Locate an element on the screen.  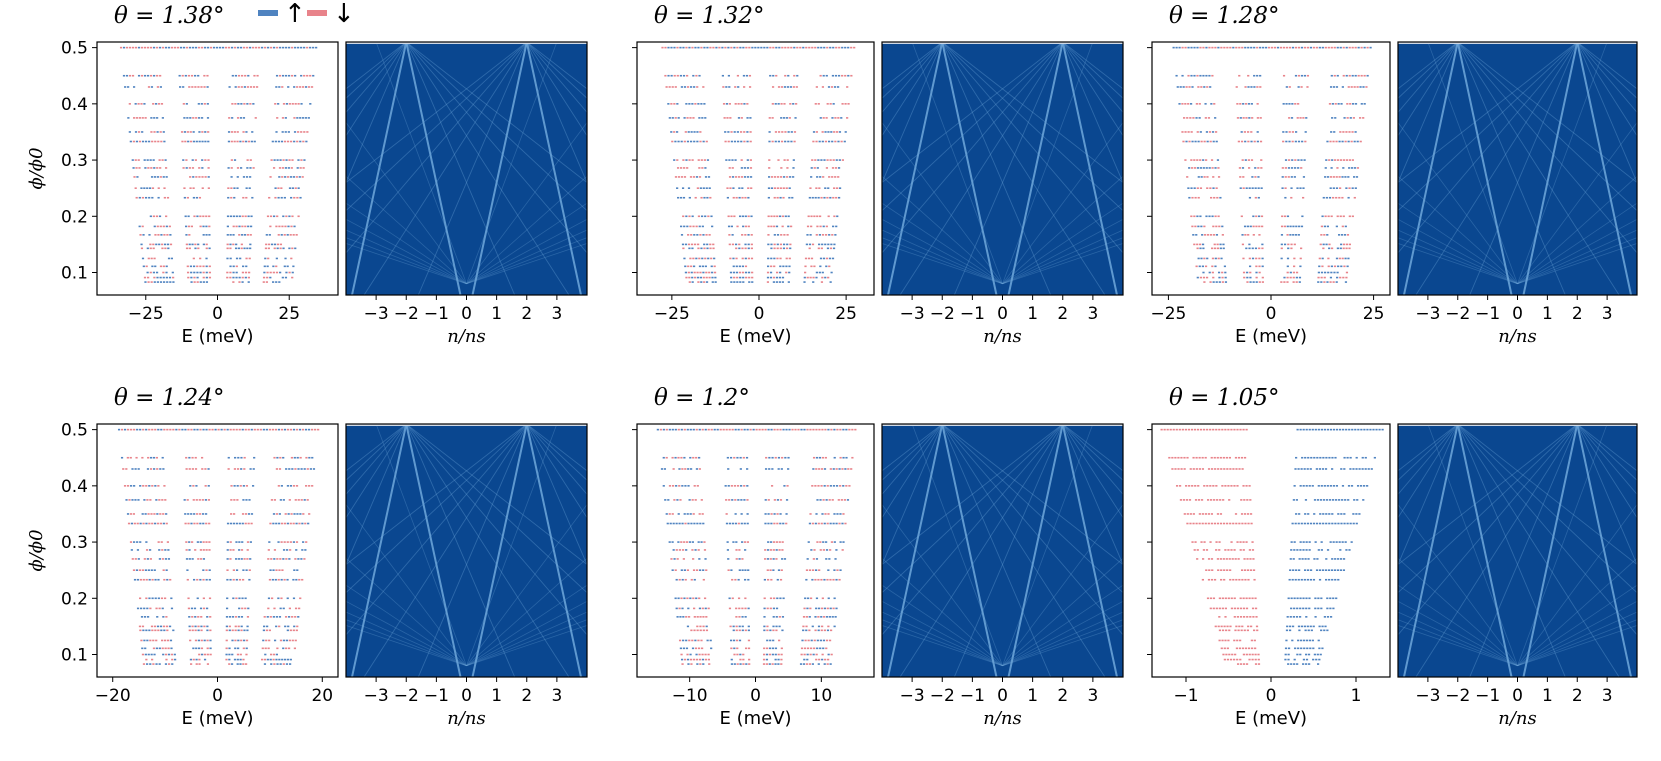
density-map: −3 −2 −1 0 1 2 3n/ns is located at coordinates (1517, 194).